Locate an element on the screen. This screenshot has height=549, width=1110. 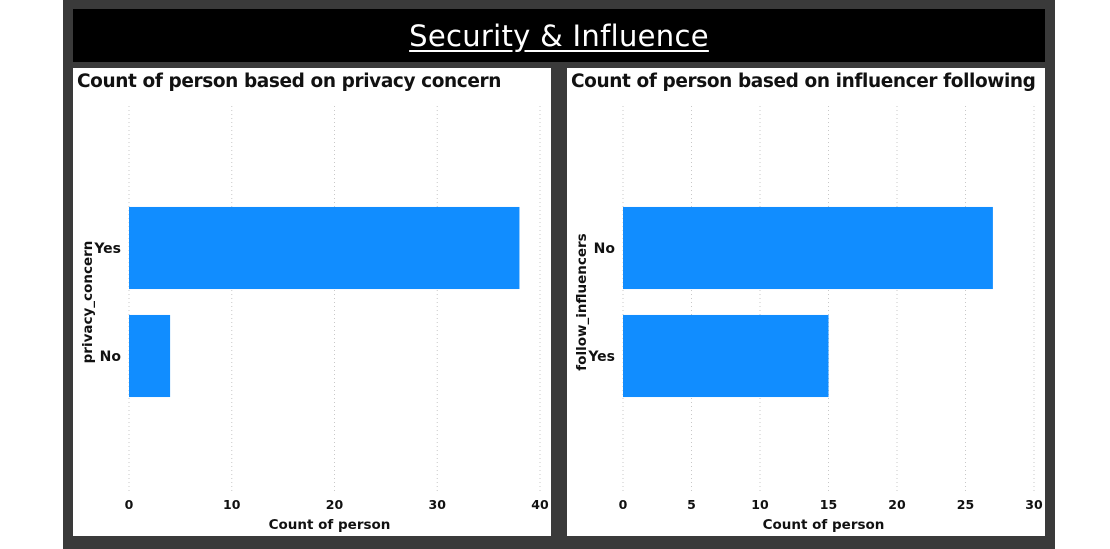
dashboard-header: Security & Influence is located at coordinates (559, 35).